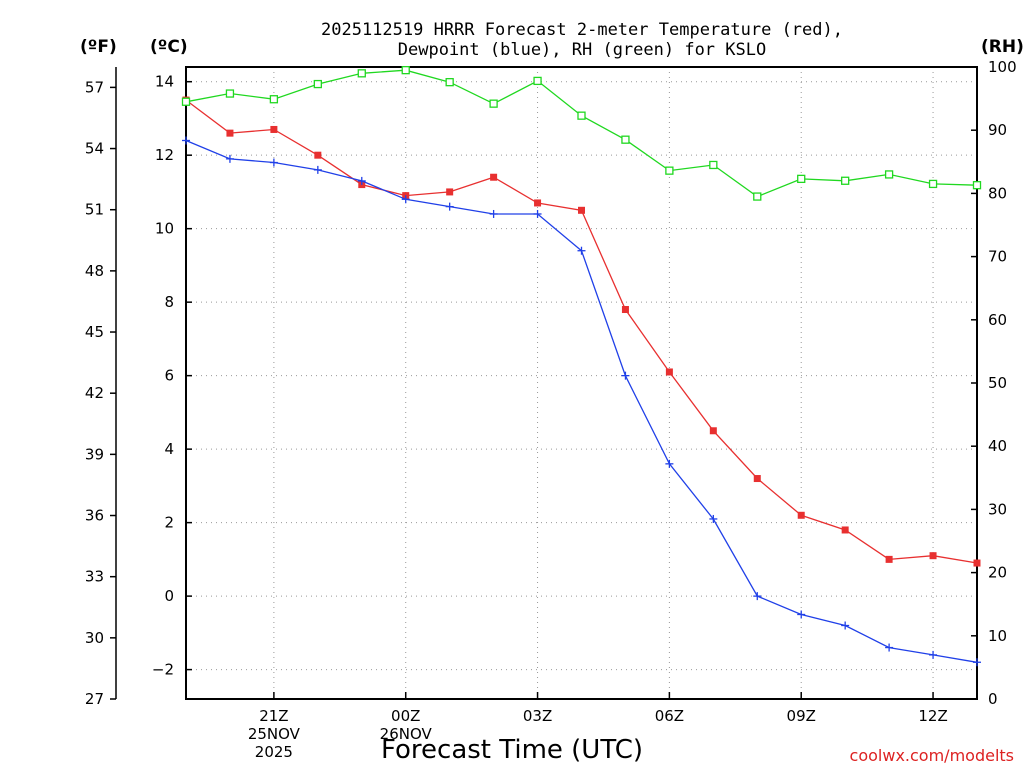 This screenshot has height=768, width=1024. Describe the element at coordinates (512, 750) in the screenshot. I see `x-axis-title: Forecast Time (UTC)` at that location.